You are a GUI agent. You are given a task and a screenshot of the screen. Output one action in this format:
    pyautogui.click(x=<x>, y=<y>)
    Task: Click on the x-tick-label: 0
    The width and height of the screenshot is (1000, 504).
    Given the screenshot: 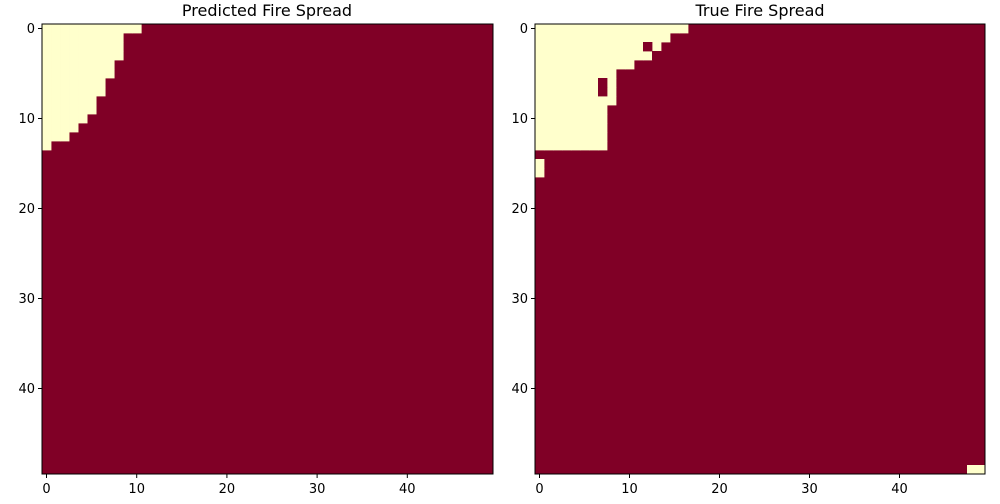 What is the action you would take?
    pyautogui.click(x=46, y=489)
    